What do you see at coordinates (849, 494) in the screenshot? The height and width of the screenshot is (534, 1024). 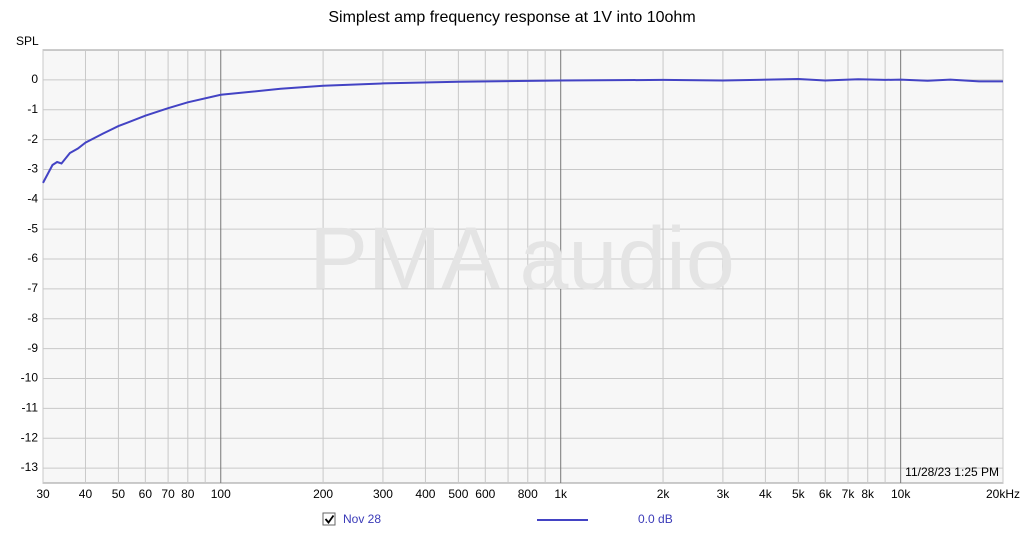 I see `x-tick-label: 7k` at bounding box center [849, 494].